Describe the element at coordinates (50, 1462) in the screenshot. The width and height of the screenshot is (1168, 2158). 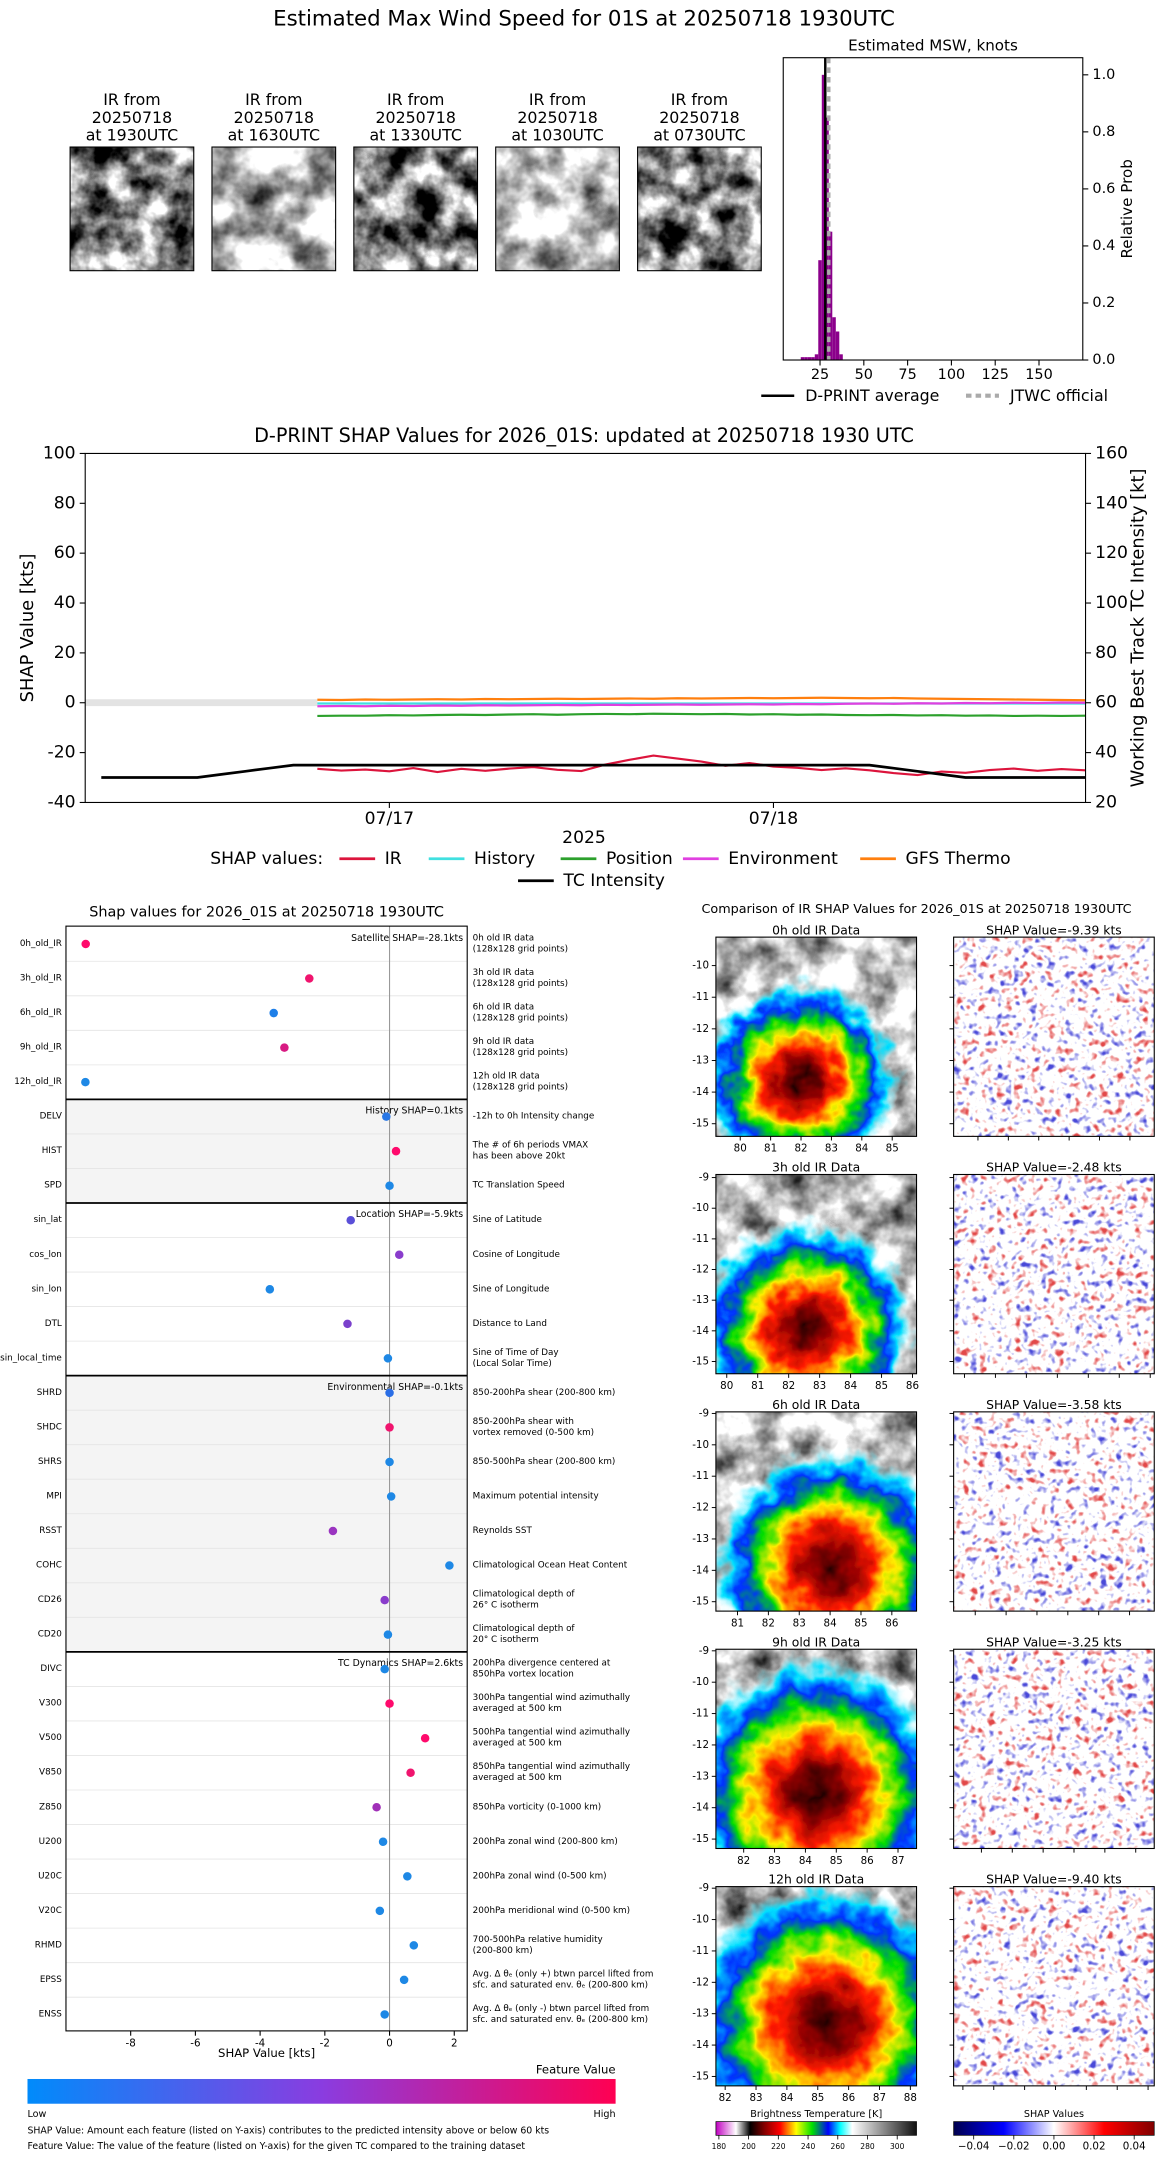
I see `feature-label: SHRS` at that location.